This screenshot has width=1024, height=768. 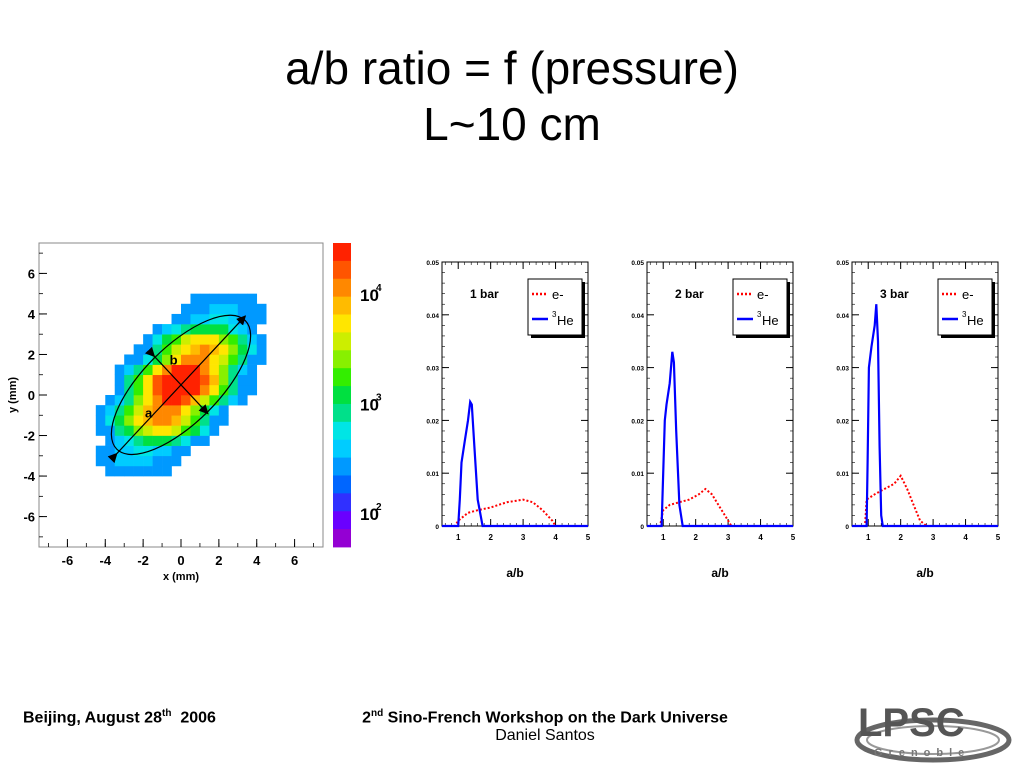 What do you see at coordinates (512, 68) in the screenshot?
I see `title-line-1: a/b ratio = f (pressure)` at bounding box center [512, 68].